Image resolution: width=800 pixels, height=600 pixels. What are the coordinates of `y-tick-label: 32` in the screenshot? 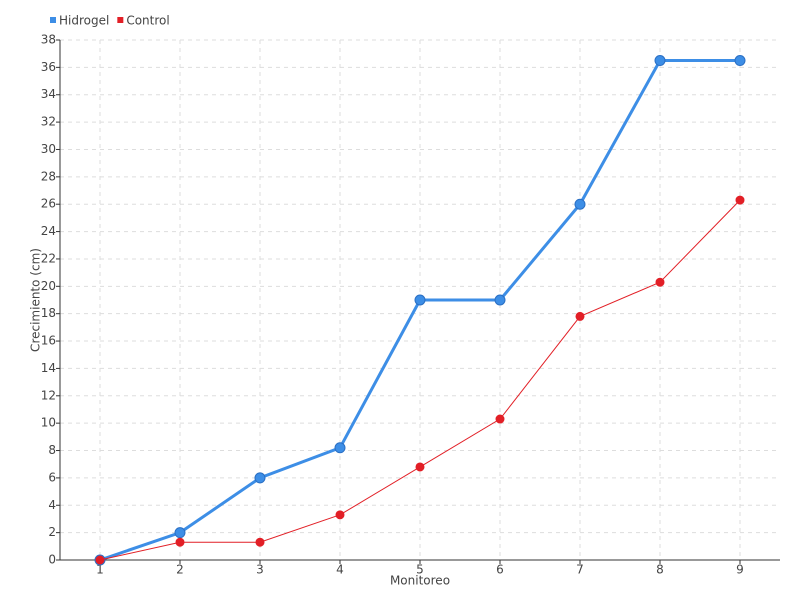 It's located at (48, 122).